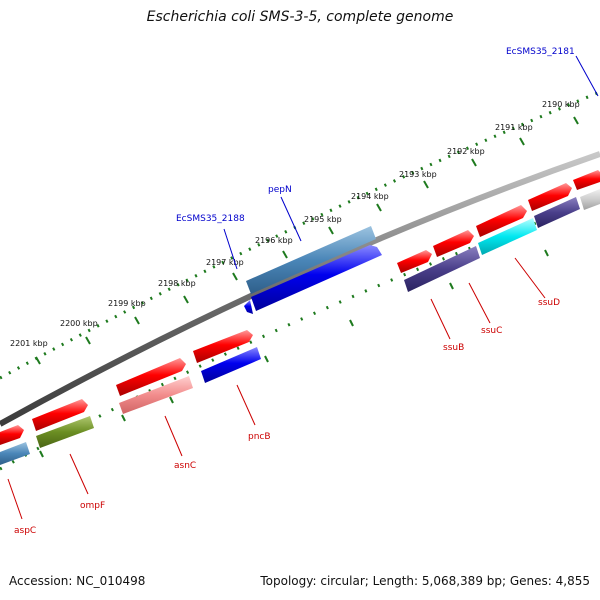 The height and width of the screenshot is (600, 600). Describe the element at coordinates (418, 174) in the screenshot. I see `kbp-label: 2193 kbp` at that location.